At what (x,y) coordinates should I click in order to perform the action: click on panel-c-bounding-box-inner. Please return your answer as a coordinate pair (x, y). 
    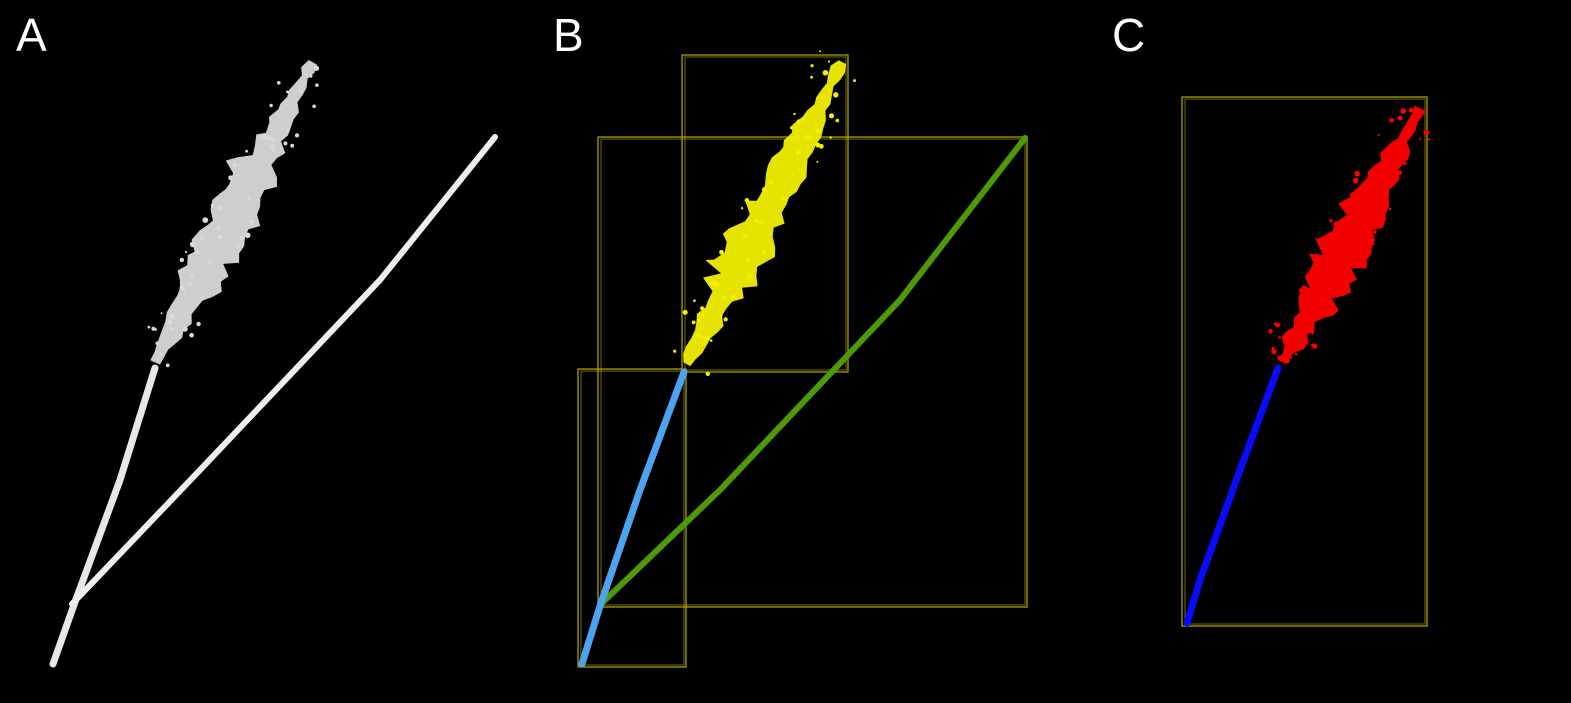
    Looking at the image, I should click on (1305, 361).